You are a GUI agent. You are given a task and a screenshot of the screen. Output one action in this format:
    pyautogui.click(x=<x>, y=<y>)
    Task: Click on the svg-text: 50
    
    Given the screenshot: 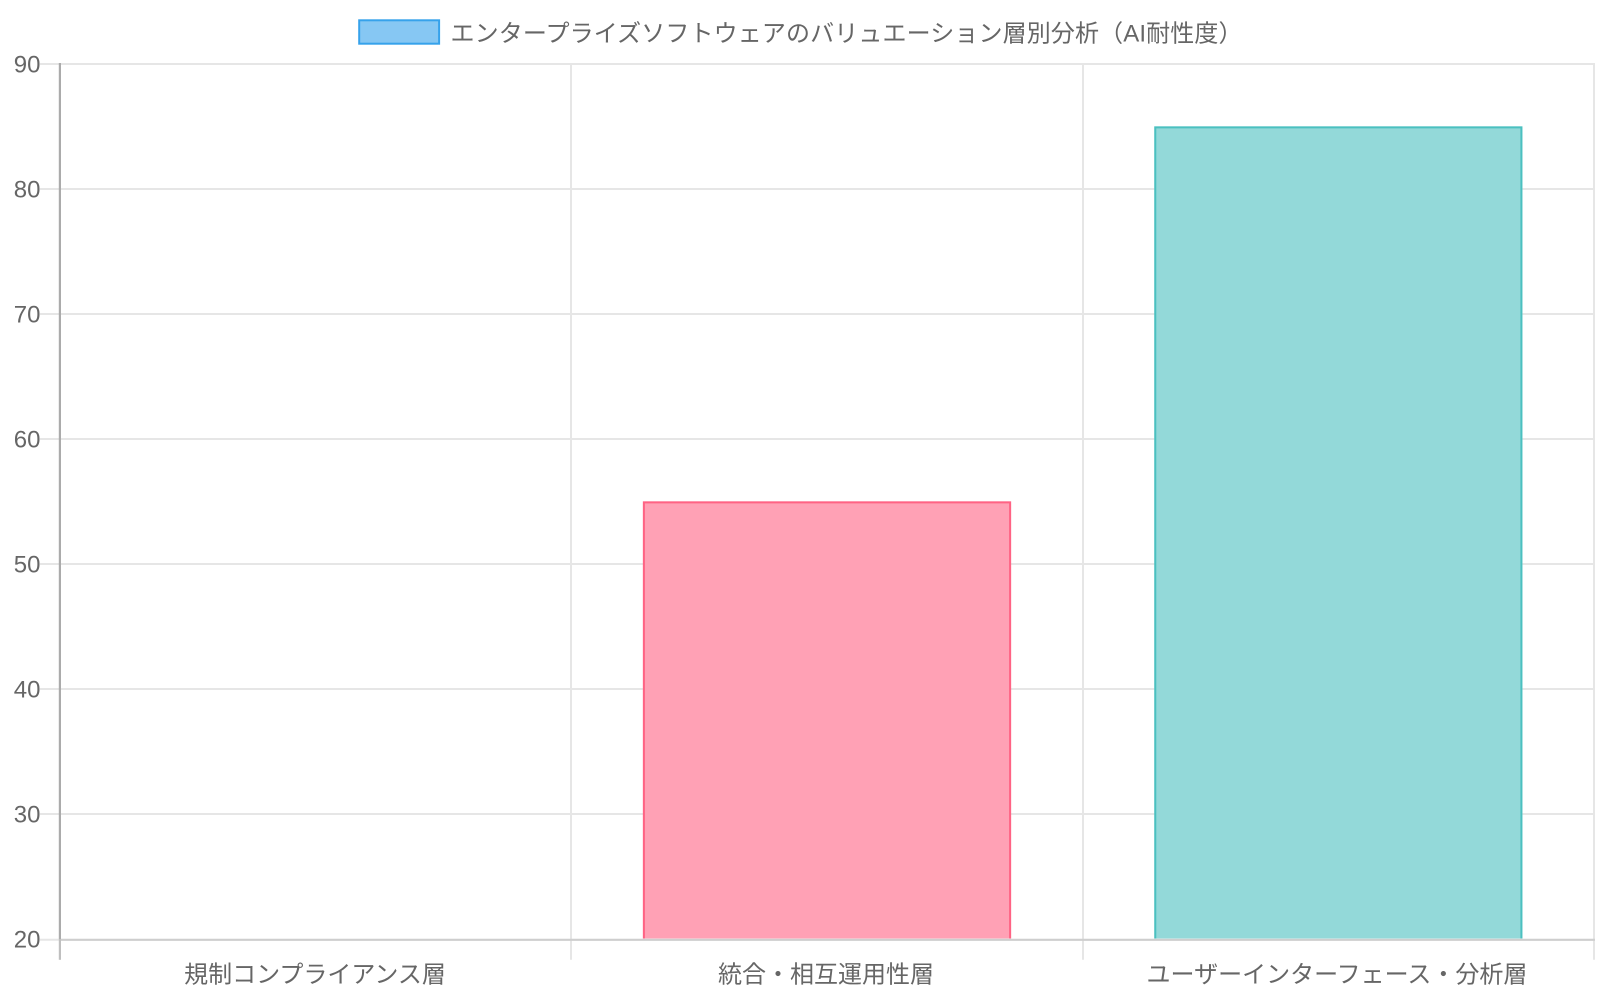 What is the action you would take?
    pyautogui.click(x=27, y=565)
    